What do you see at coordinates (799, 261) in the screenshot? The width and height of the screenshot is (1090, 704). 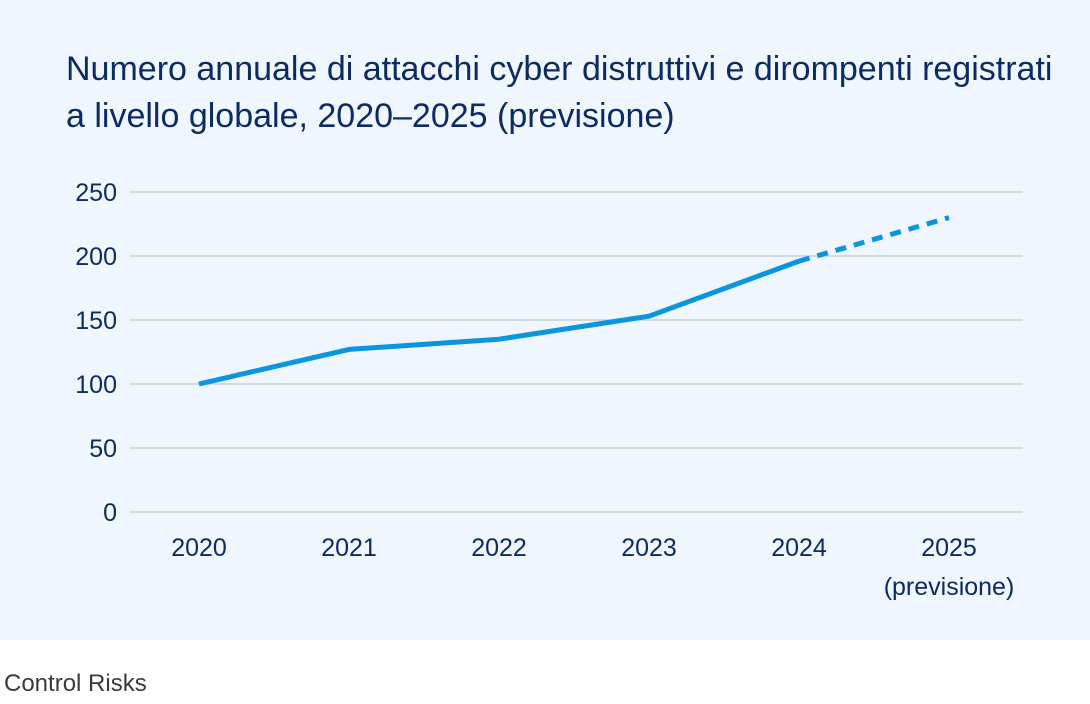 I see `data-point-2024` at bounding box center [799, 261].